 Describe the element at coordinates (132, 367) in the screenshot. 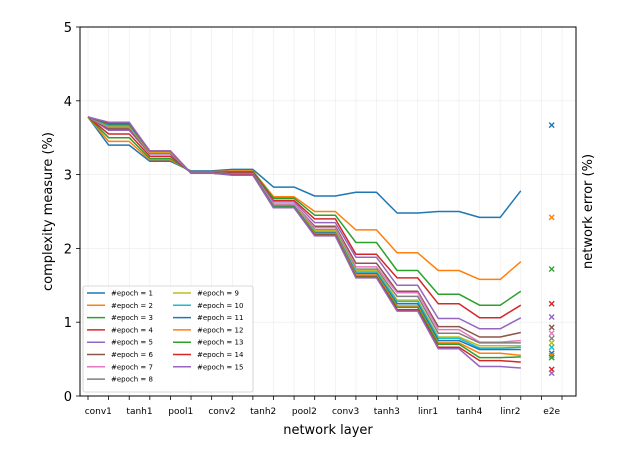

I see `legend-label: #epoch = 7` at that location.